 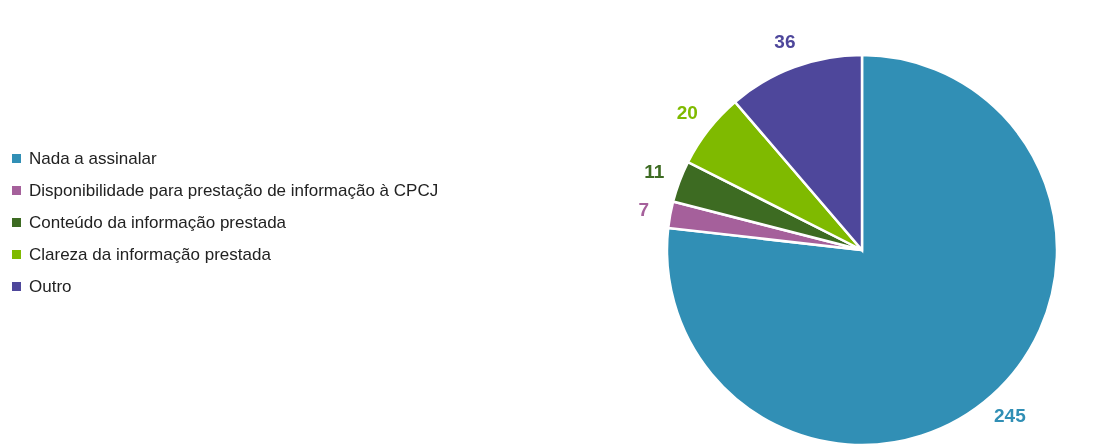 I want to click on data-label: 11, so click(x=654, y=171).